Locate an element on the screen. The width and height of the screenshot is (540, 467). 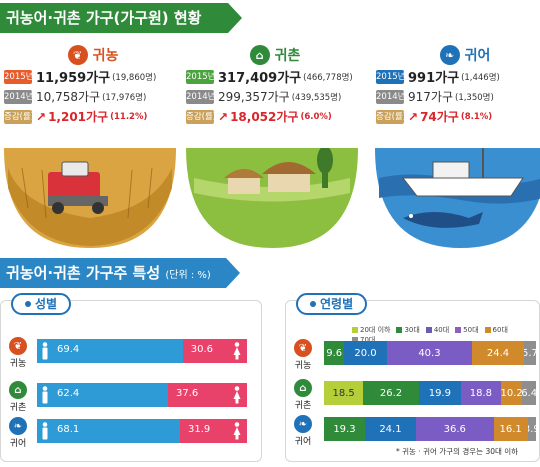
value-change-rate: (6.0%) is located at coordinates (316, 116).